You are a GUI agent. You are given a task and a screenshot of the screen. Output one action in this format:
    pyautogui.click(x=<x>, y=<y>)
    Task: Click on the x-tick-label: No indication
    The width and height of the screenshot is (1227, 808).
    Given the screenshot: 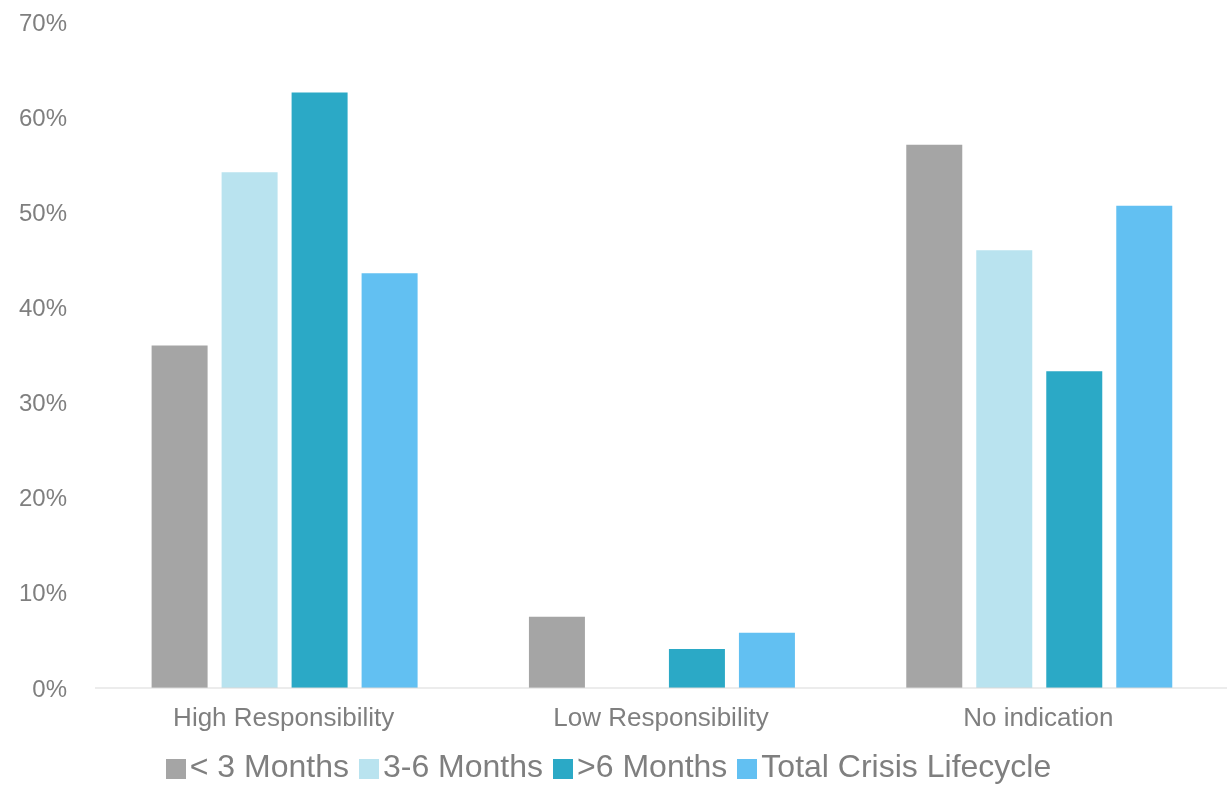 What is the action you would take?
    pyautogui.click(x=1038, y=717)
    